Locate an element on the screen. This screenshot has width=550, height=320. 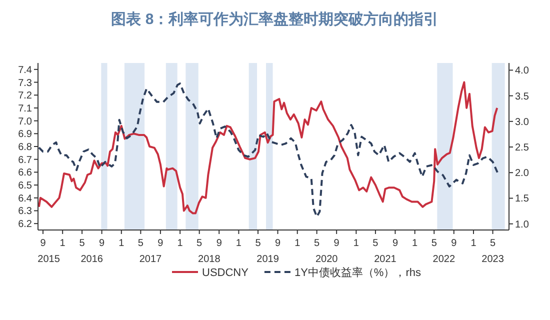
x2-tick-label: 2022 is located at coordinates (444, 259).